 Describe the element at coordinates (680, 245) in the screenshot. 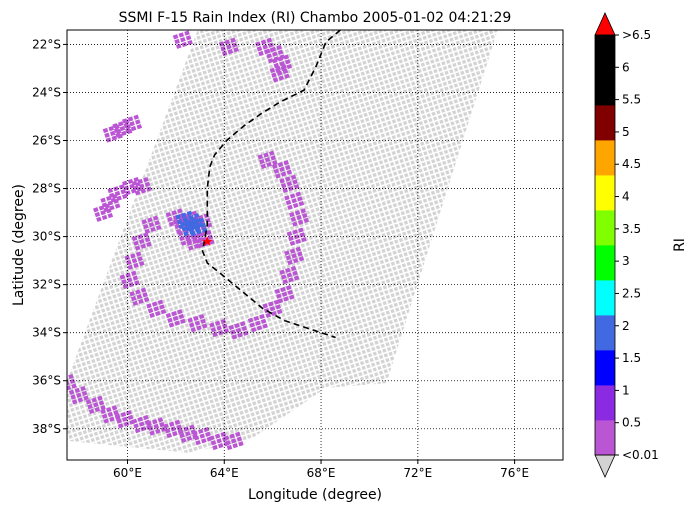

I see `colorbar-label: RI` at that location.